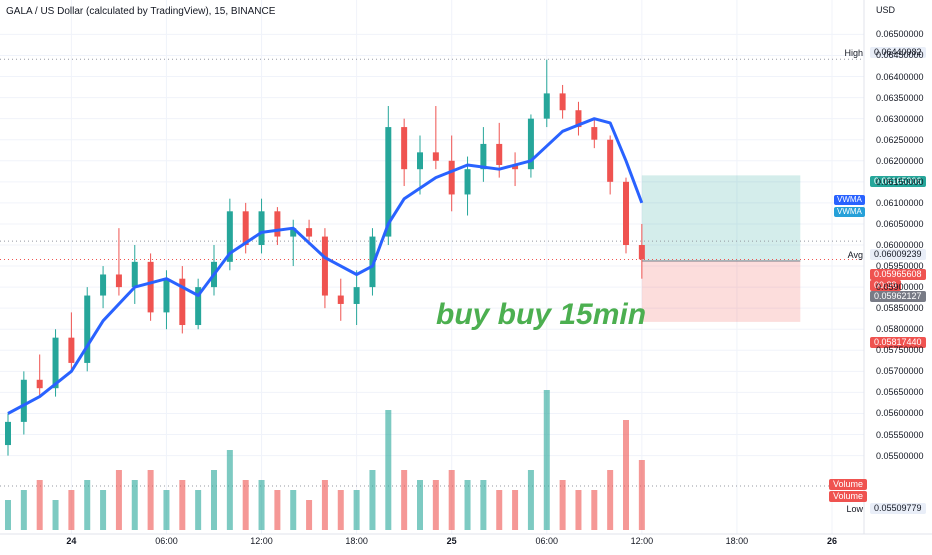 The image size is (932, 555). I want to click on x-tick-label: 24, so click(71, 541).